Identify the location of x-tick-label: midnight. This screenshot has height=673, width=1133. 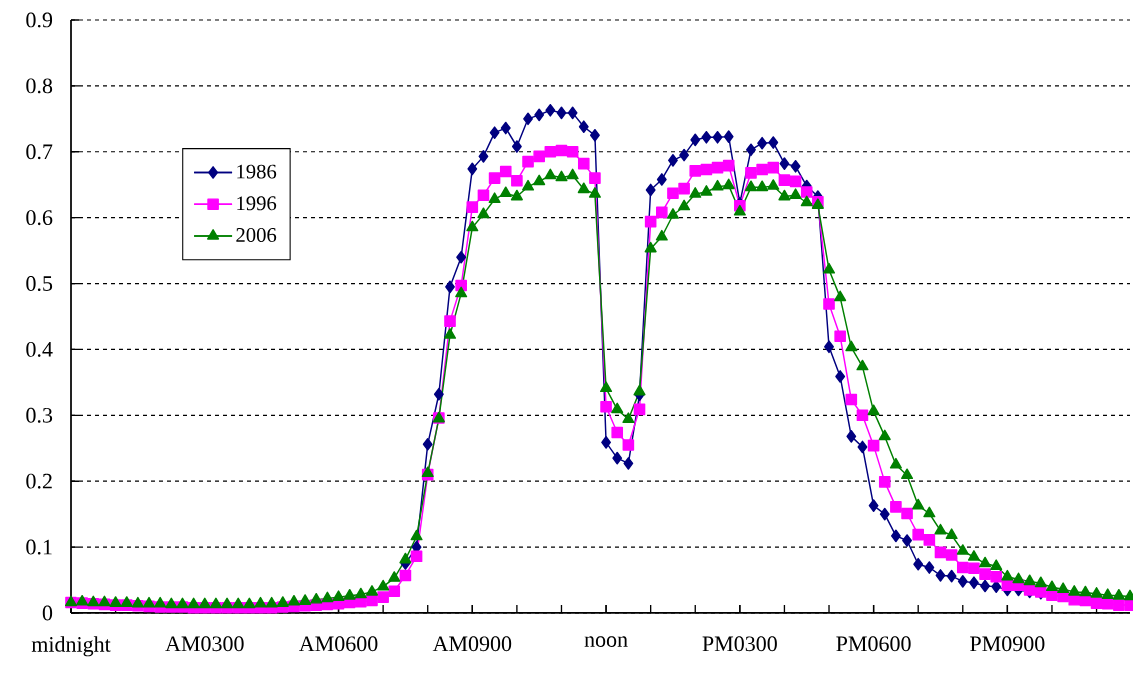
(71, 646).